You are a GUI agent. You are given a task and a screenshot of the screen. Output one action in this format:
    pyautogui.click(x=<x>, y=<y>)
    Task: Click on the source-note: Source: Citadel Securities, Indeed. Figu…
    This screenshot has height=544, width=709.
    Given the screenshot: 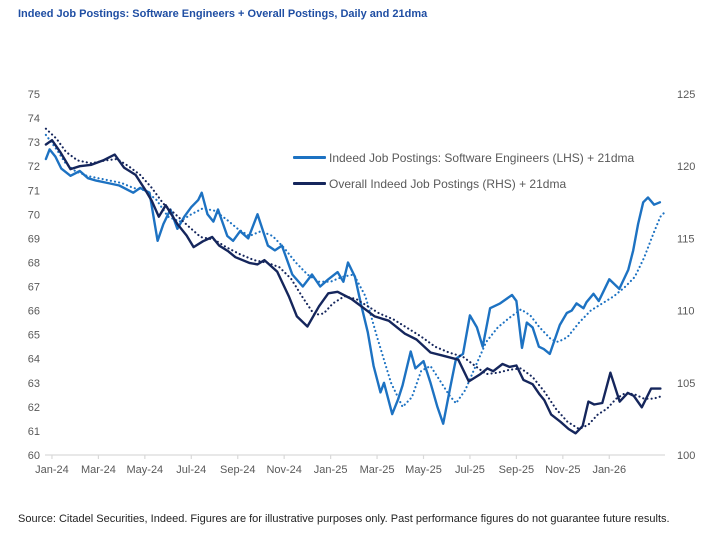 What is the action you would take?
    pyautogui.click(x=344, y=519)
    